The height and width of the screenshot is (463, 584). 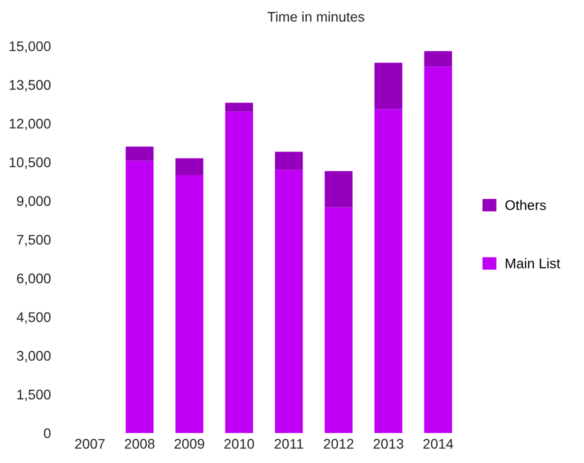 I want to click on x-tick-label: 2013, so click(x=389, y=443).